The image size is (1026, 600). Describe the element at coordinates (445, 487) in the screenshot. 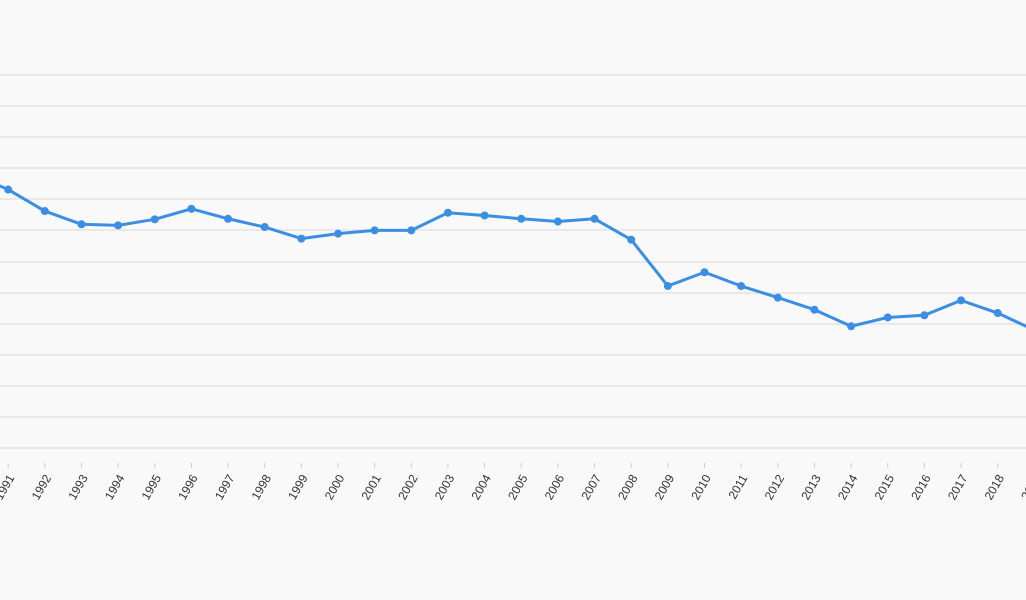

I see `x-tick-label: 2003` at that location.